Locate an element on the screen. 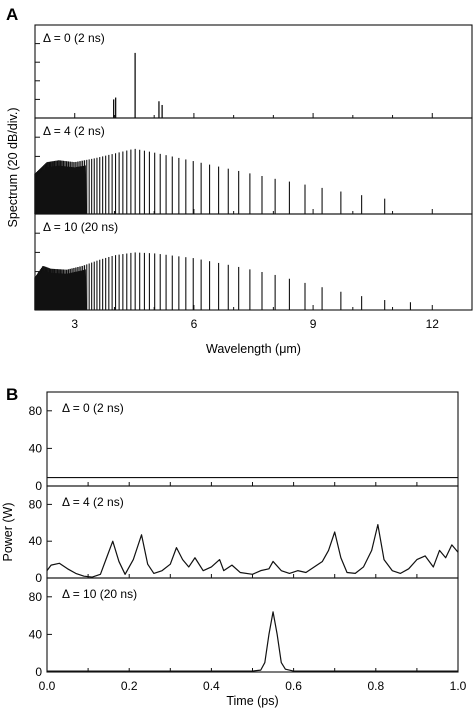 This screenshot has width=474, height=711. x-axis-title: Wavelength (μm) is located at coordinates (253, 349).